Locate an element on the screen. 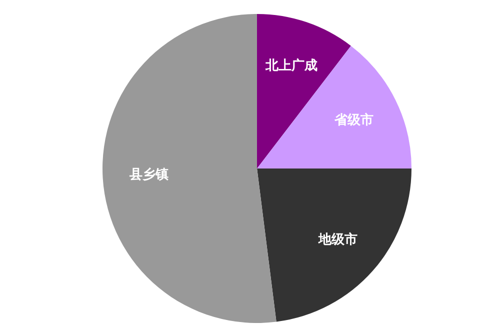  slice-label: 省级市 is located at coordinates (353, 120).